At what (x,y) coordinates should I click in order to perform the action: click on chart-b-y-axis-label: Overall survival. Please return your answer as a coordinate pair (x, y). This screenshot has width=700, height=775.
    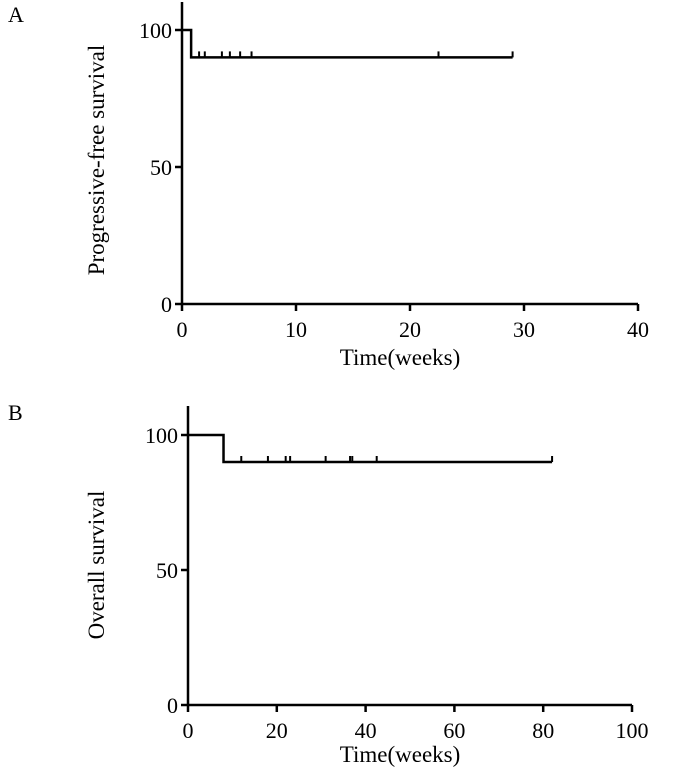
    Looking at the image, I should click on (96, 565).